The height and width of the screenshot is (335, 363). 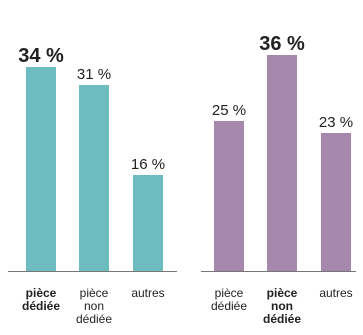 I want to click on category-label-left-0: pièce dédiée, so click(x=41, y=299).